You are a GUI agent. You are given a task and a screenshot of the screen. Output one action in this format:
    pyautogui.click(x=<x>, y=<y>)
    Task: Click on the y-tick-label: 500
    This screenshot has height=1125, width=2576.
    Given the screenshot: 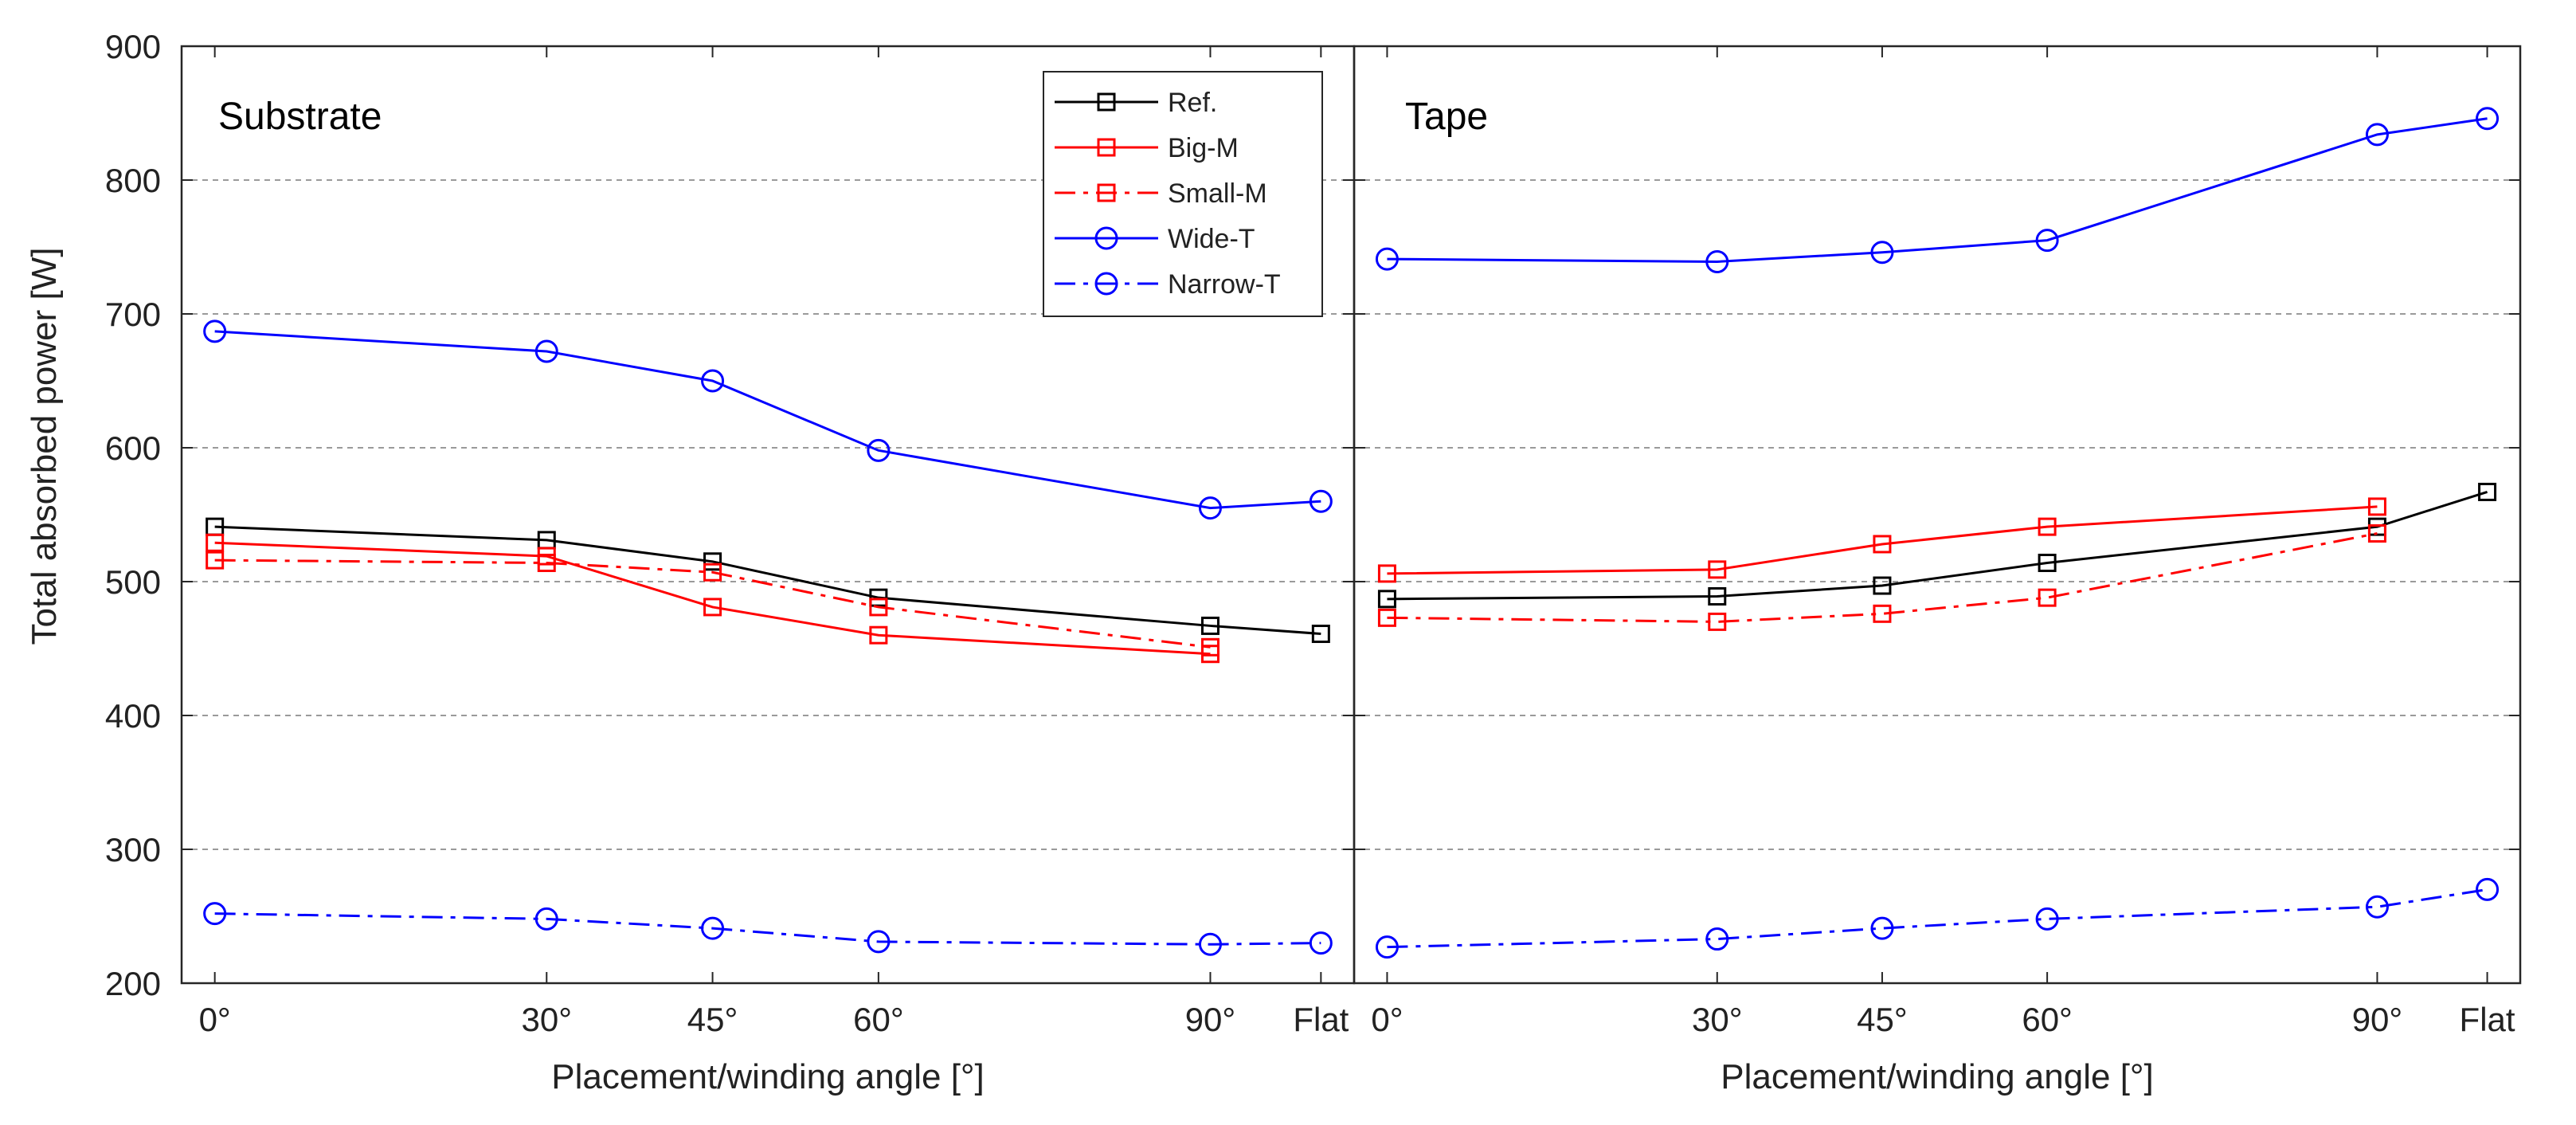 What is the action you would take?
    pyautogui.click(x=133, y=582)
    